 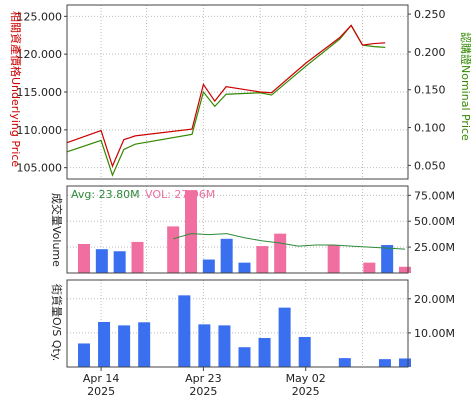 What do you see at coordinates (40, 92) in the screenshot?
I see `underlying-tick-label: 115.000` at bounding box center [40, 92].